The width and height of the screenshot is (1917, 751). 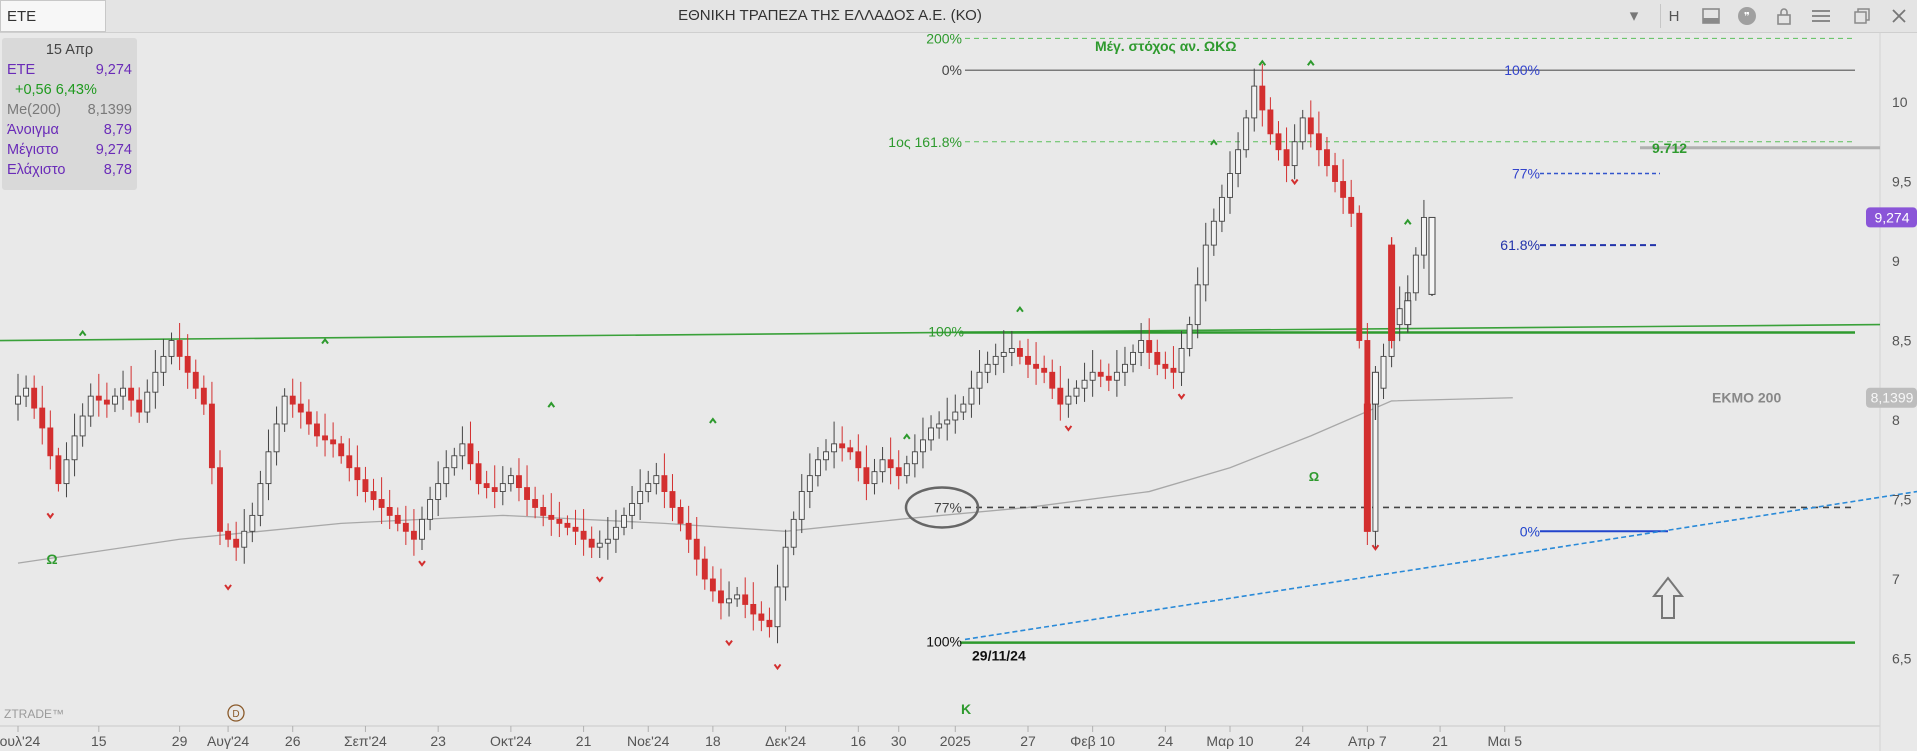 I want to click on up-arrow-icon, so click(x=1668, y=597).